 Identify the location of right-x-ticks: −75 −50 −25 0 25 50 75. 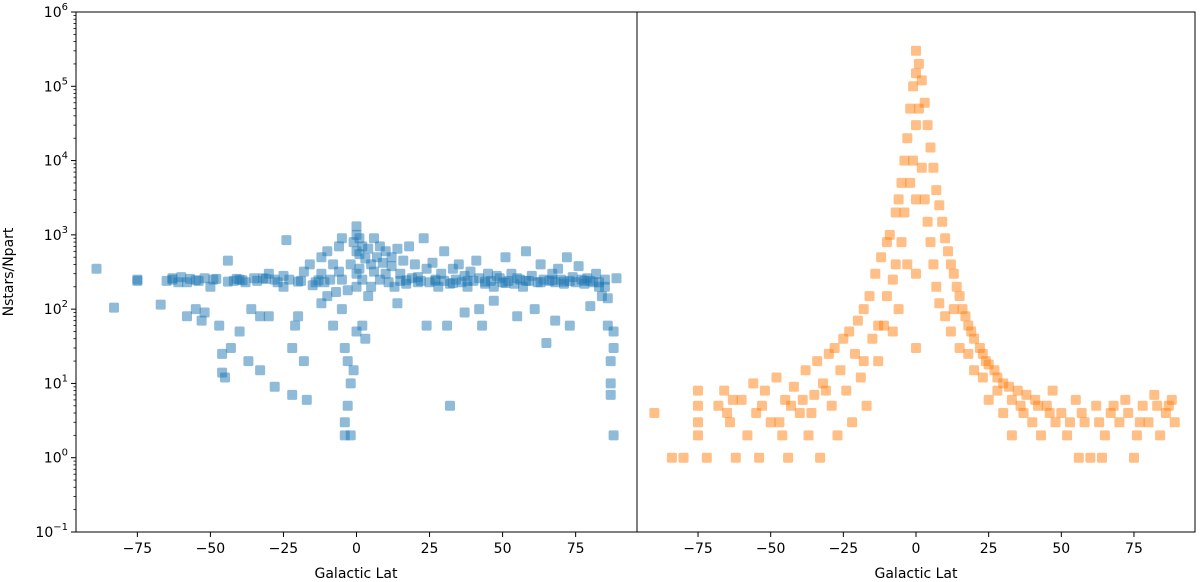
(913, 544).